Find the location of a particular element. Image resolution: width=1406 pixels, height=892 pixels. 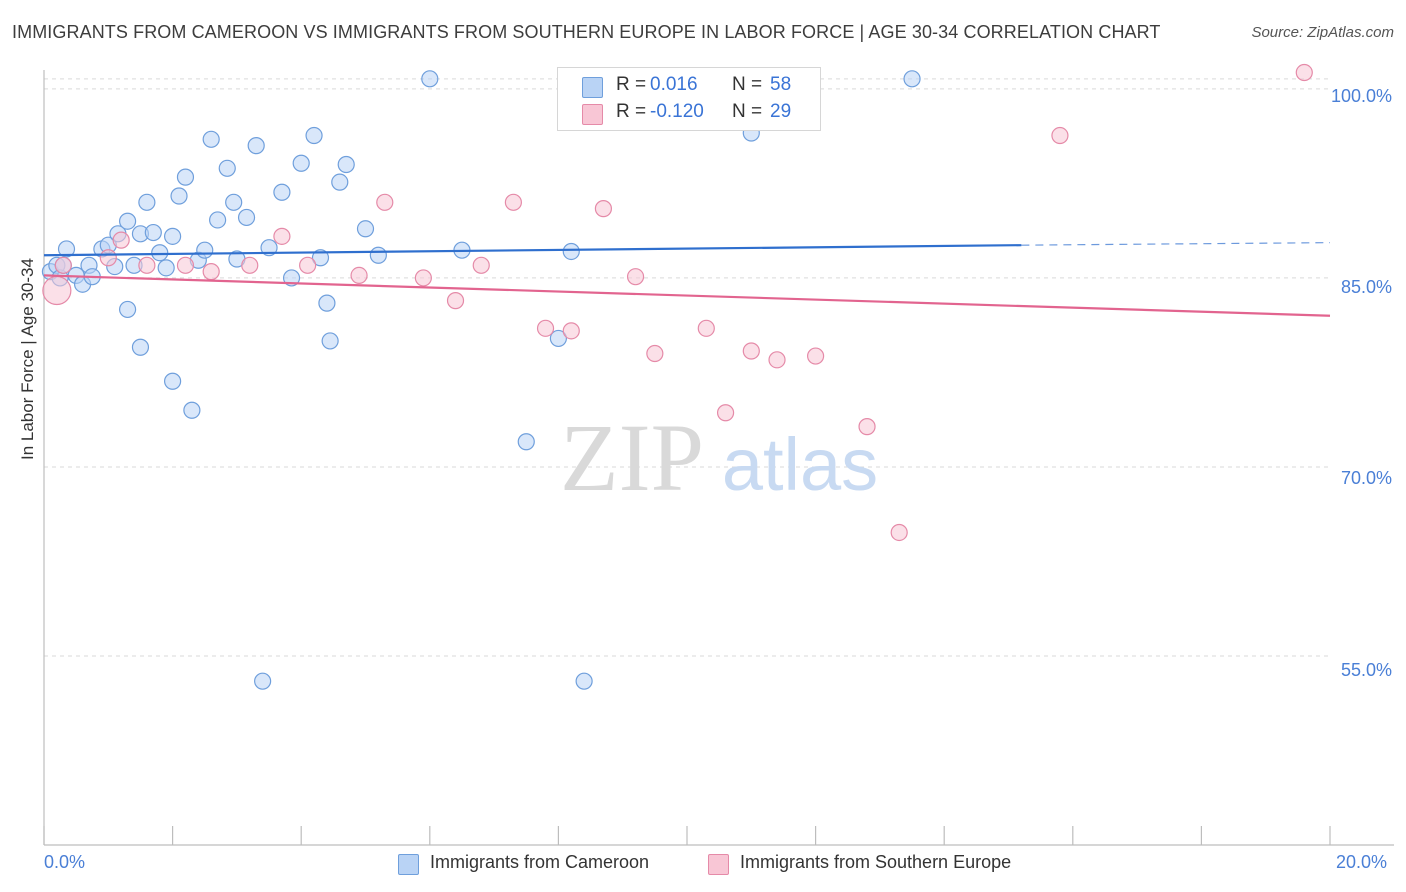

legend-item-cameroon: Immigrants from Cameroon is located at coordinates (524, 863).